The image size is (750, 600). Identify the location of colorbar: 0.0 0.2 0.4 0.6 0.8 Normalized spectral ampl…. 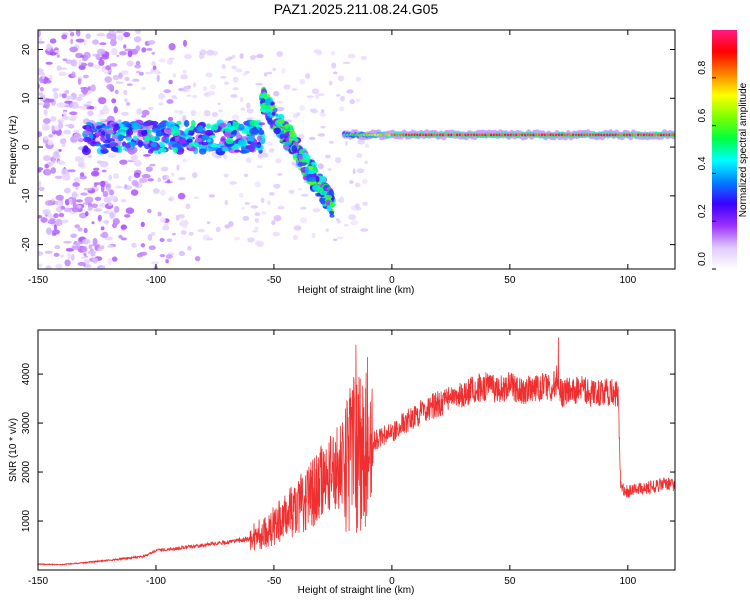
(723, 150).